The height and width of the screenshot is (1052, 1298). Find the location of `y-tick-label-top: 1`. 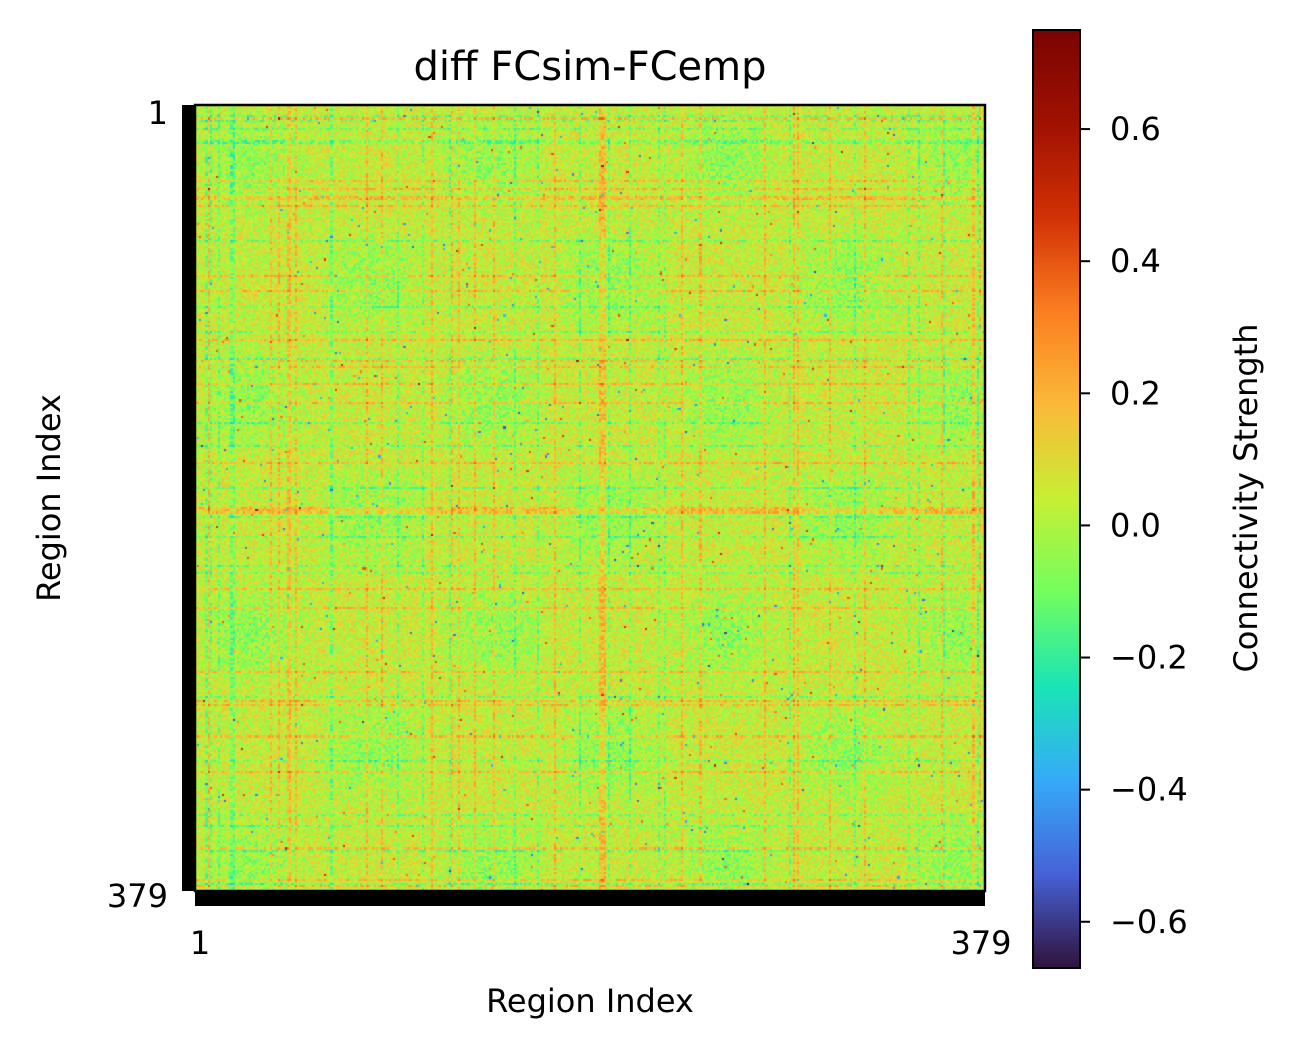

y-tick-label-top: 1 is located at coordinates (158, 113).